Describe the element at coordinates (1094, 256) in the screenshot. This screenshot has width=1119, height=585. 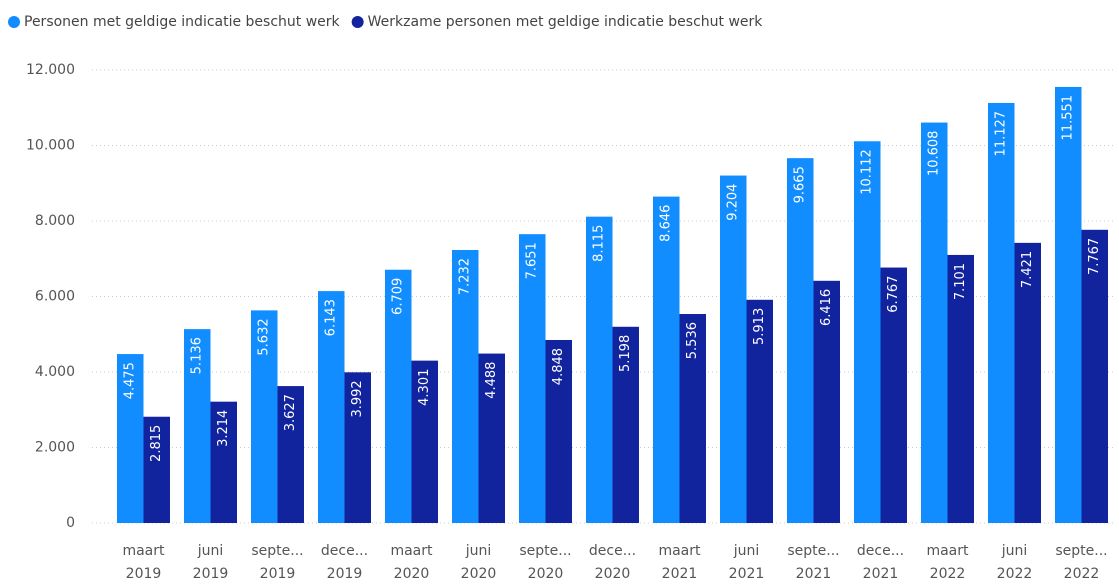
I see `value-label: 7.767` at that location.